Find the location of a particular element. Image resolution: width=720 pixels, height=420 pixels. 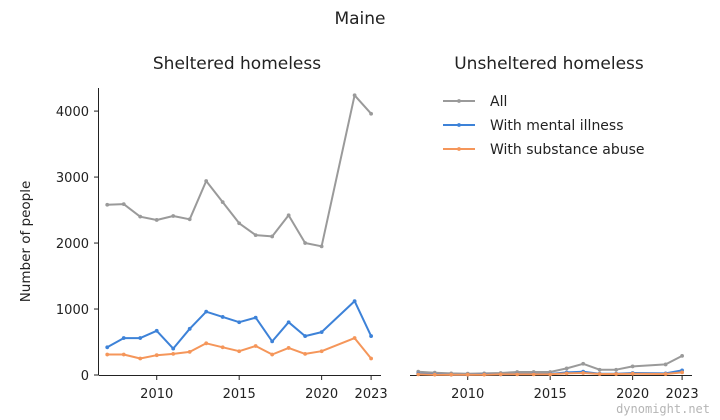

y-tick-label: 2000 is located at coordinates (72, 244).